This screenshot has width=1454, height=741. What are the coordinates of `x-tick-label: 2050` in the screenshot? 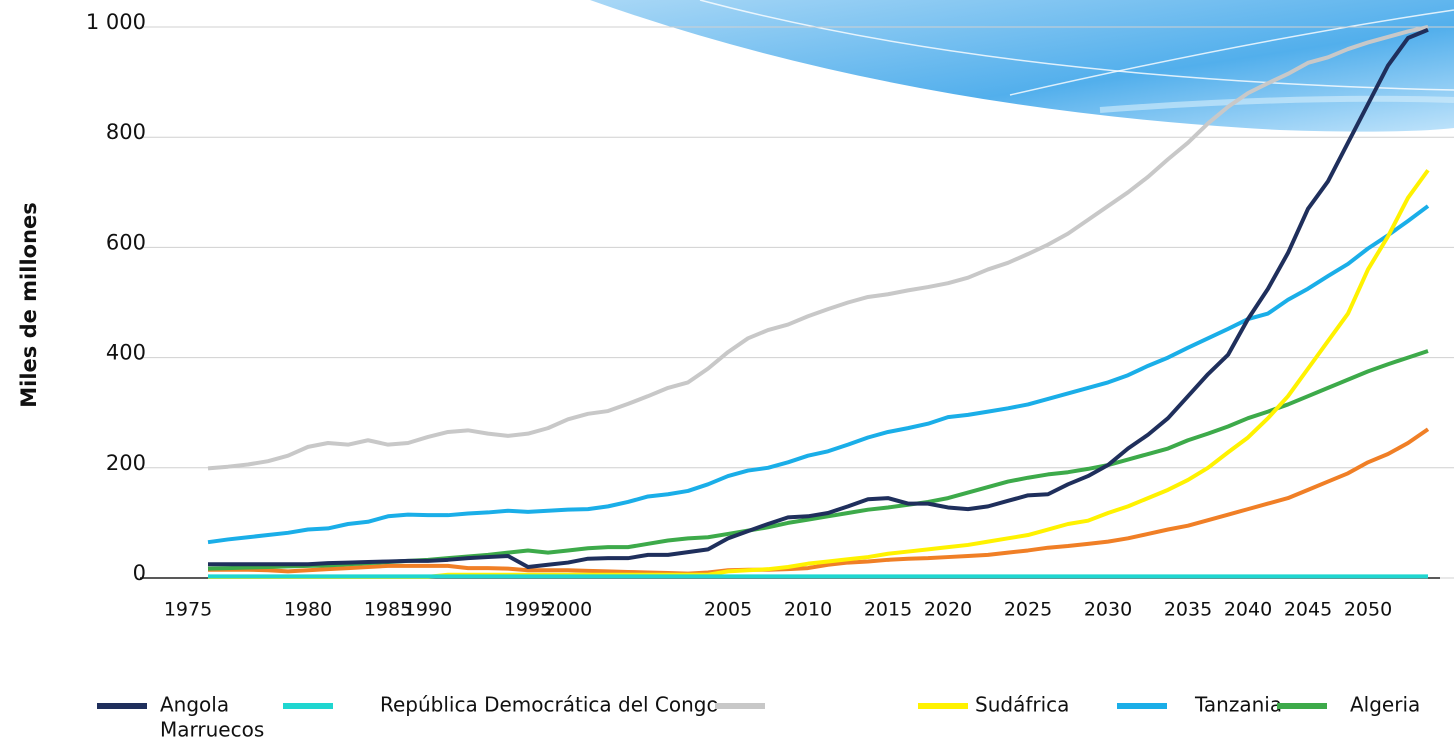 It's located at (1368, 610).